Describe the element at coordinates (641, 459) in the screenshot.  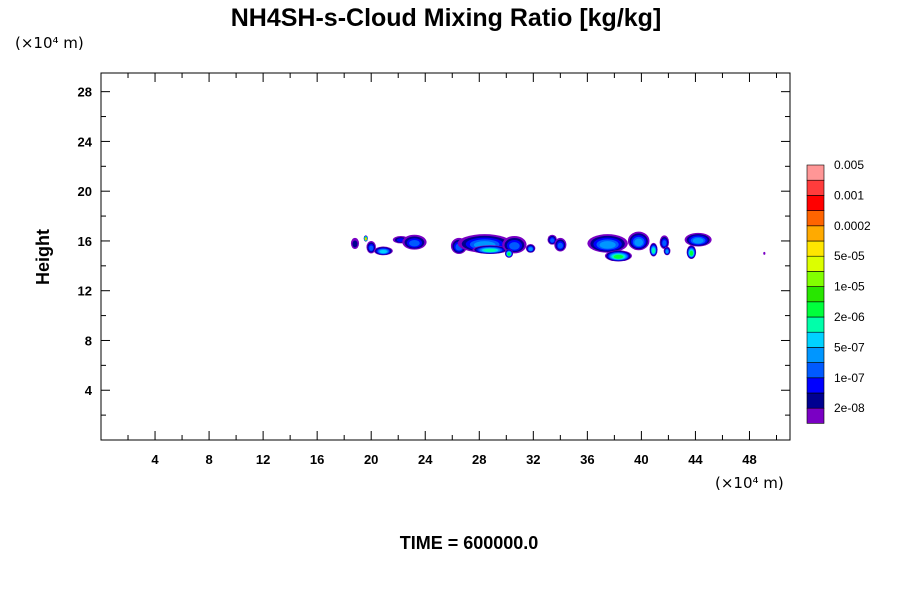
I see `x-tick-label: 40` at that location.